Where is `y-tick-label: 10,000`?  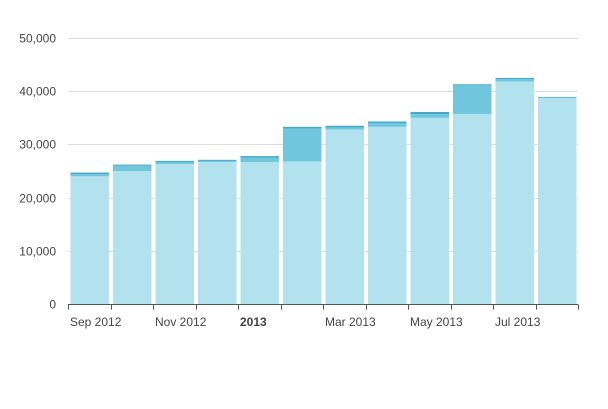
y-tick-label: 10,000 is located at coordinates (37, 252).